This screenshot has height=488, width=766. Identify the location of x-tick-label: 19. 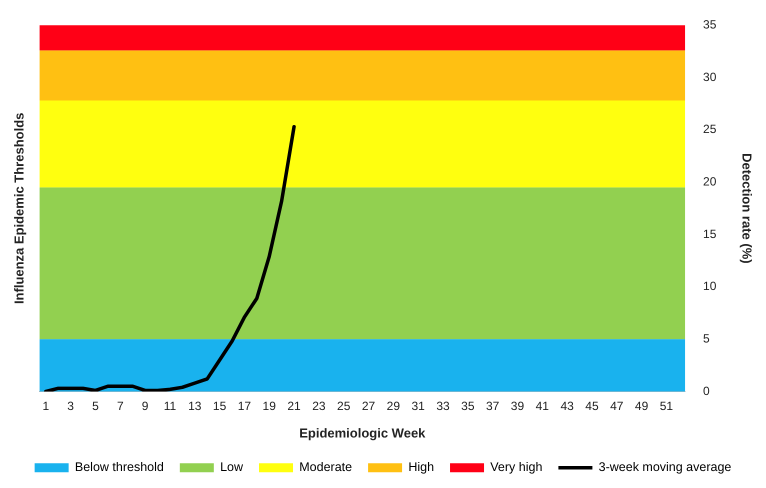
(269, 406).